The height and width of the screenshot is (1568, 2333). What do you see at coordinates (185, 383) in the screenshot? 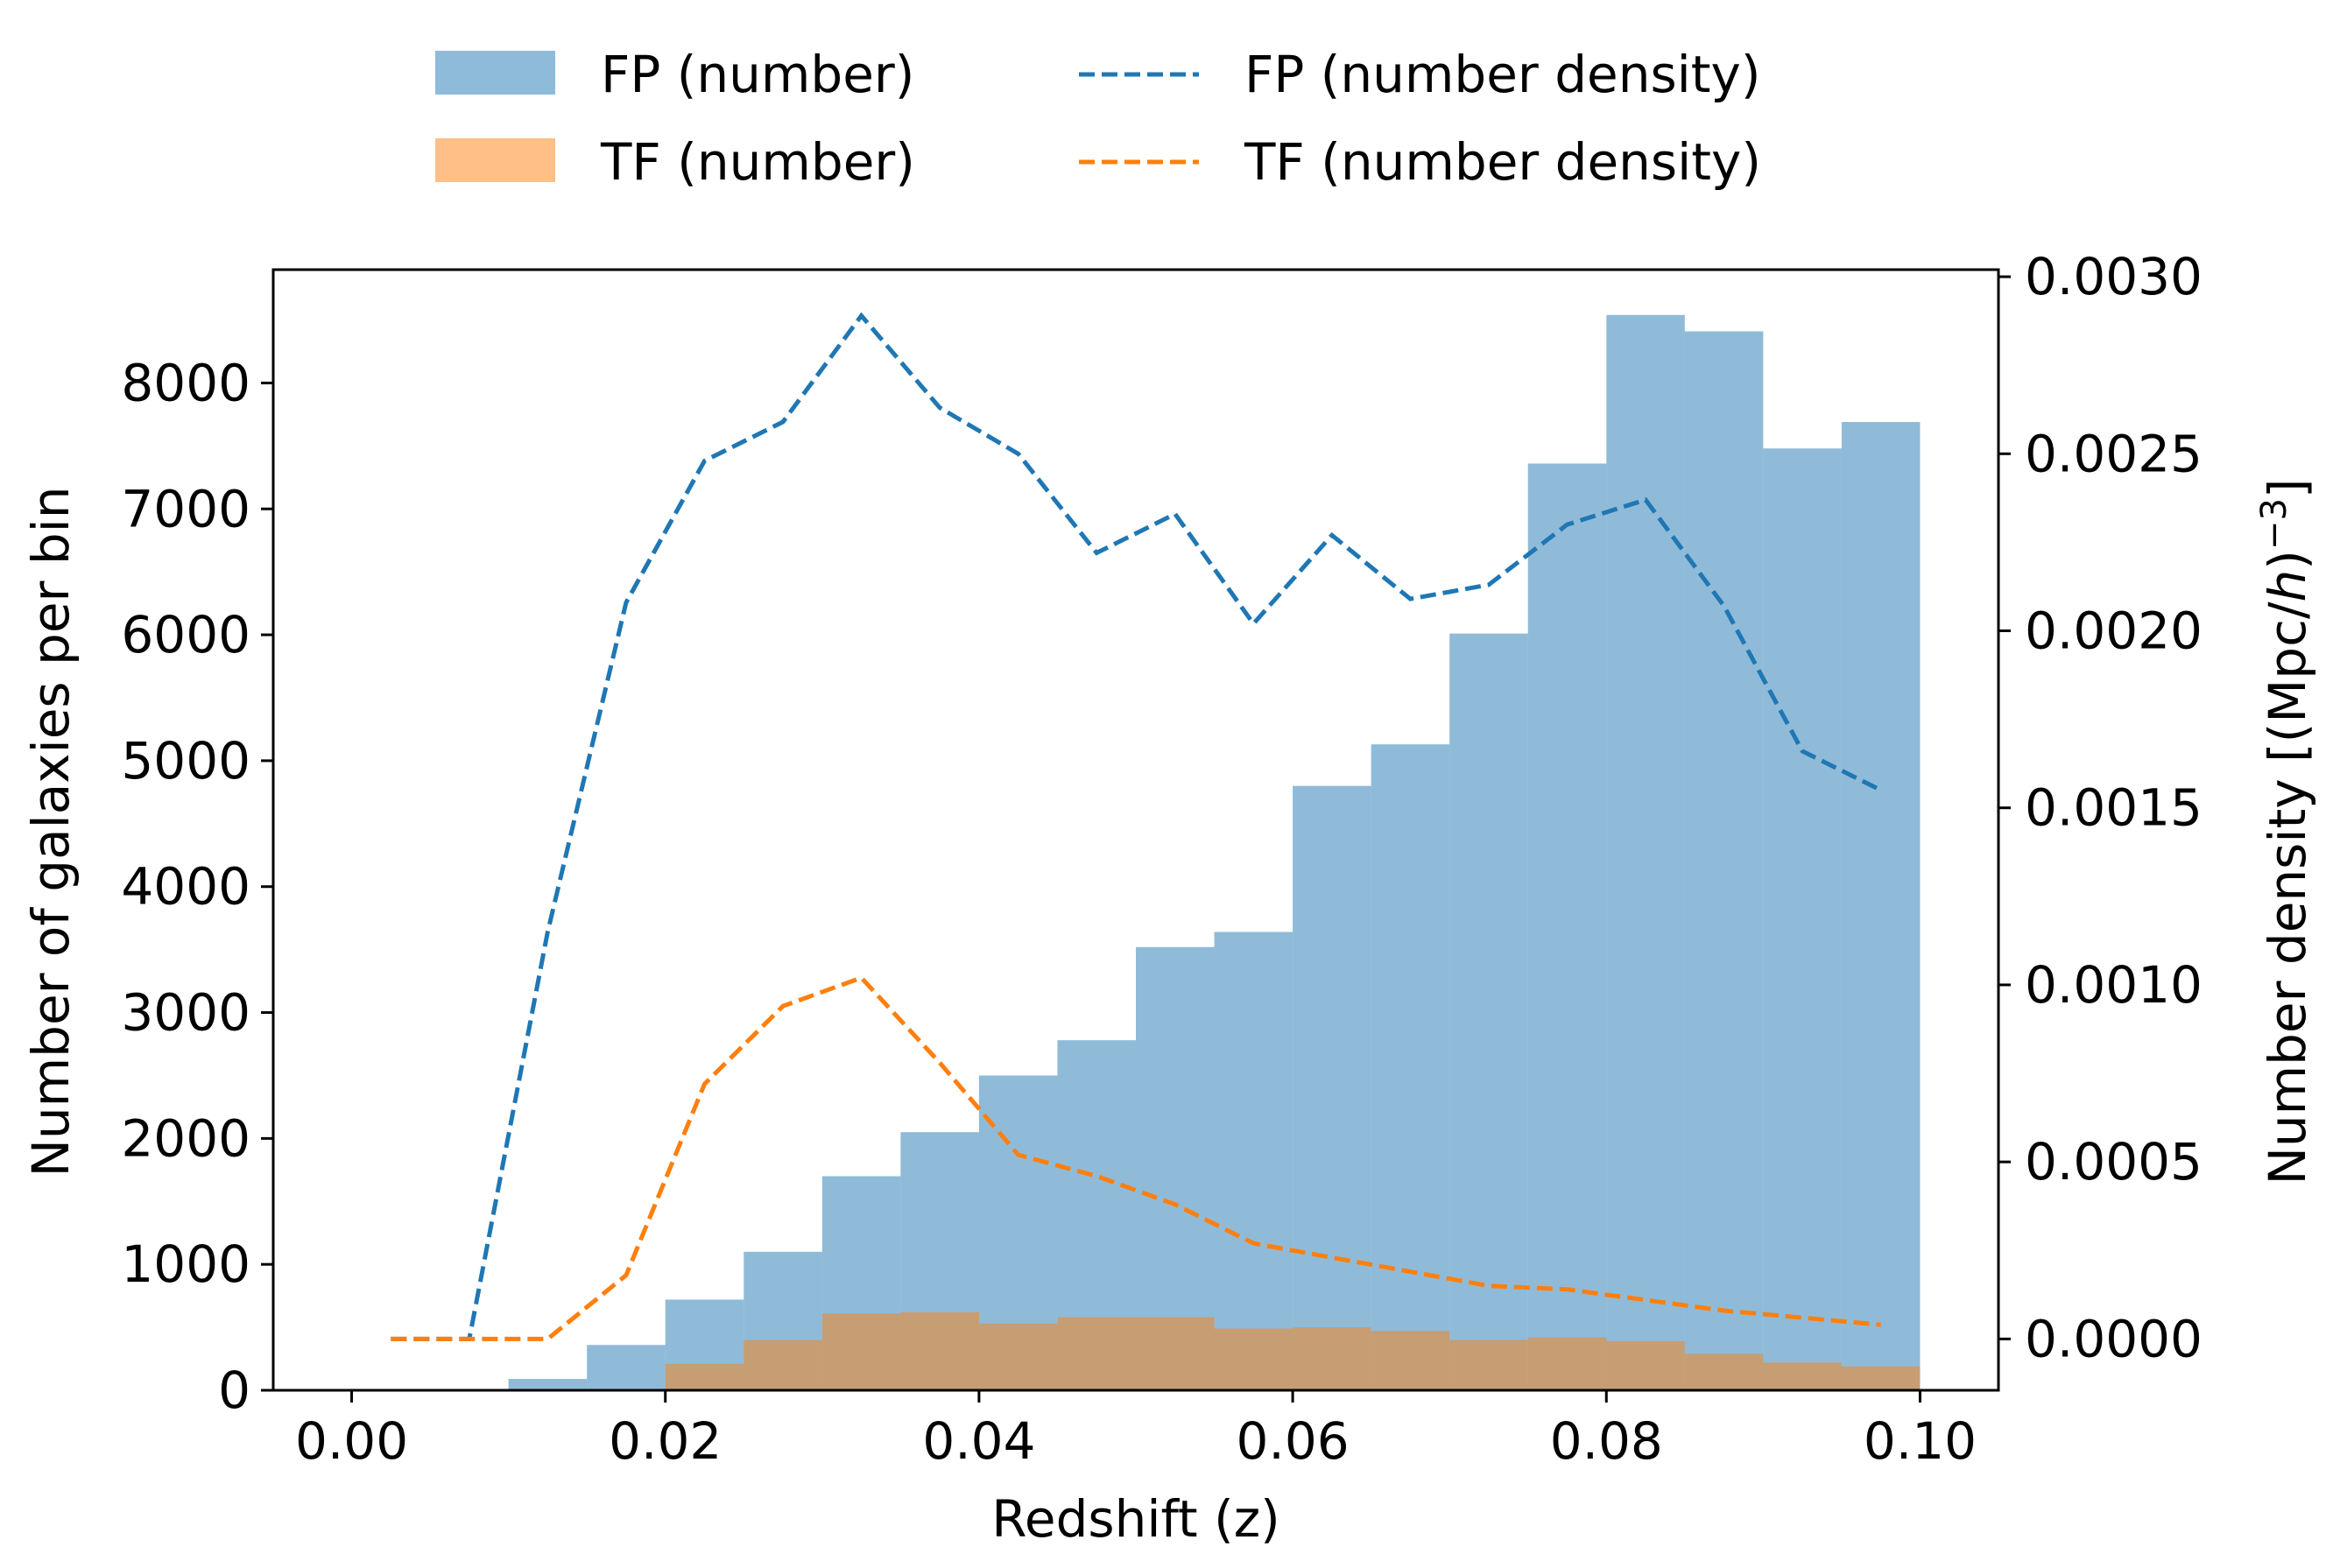
I see `y-tick-label: 8000` at bounding box center [185, 383].